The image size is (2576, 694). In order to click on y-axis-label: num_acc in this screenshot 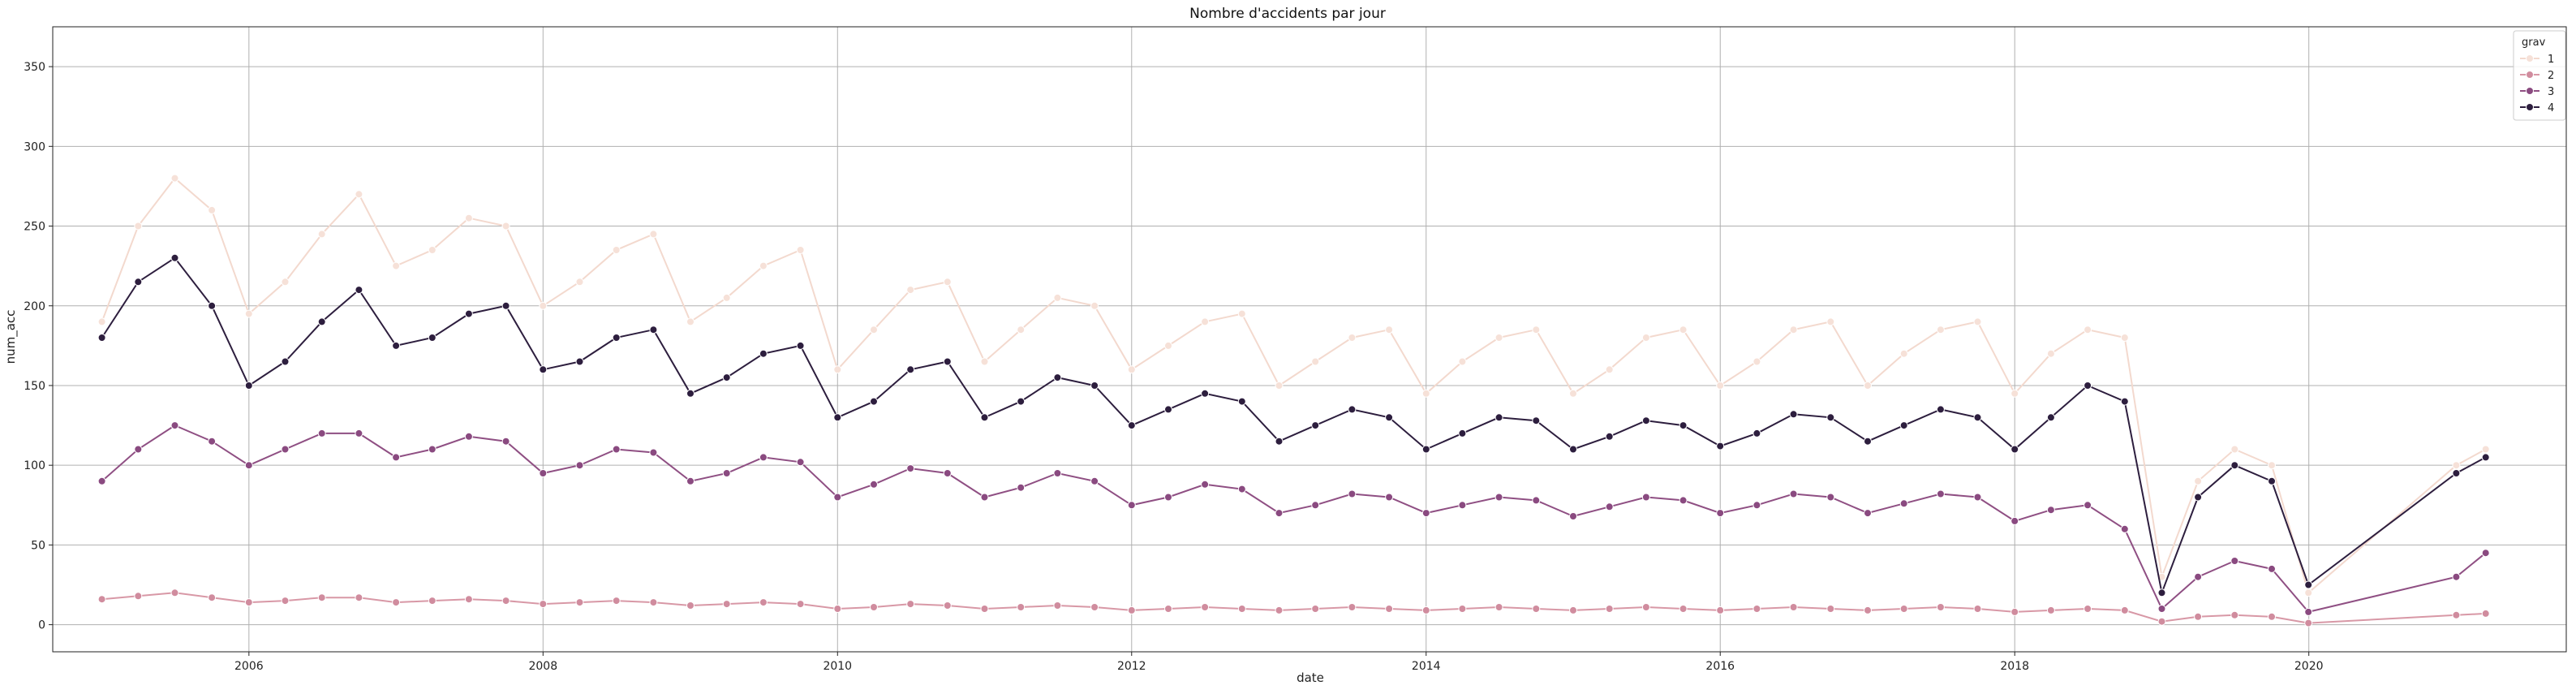, I will do `click(11, 337)`.